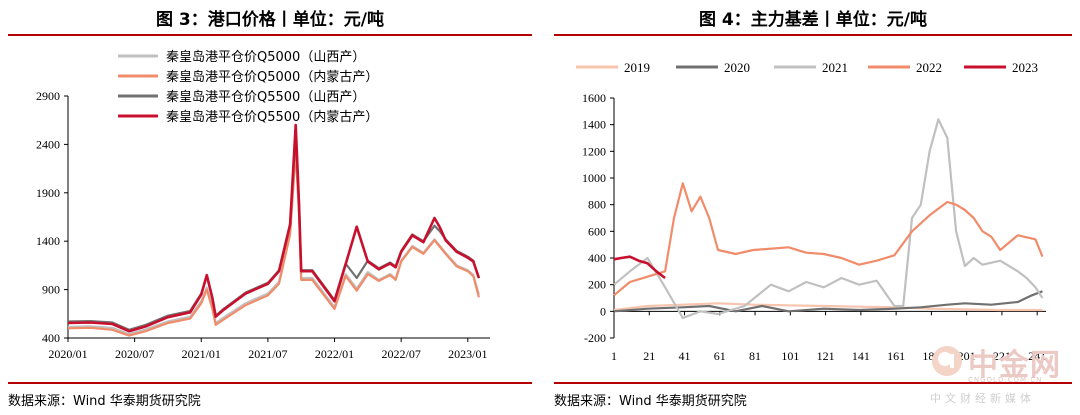 The height and width of the screenshot is (415, 1080). Describe the element at coordinates (597, 285) in the screenshot. I see `y-tick-label: 200` at that location.